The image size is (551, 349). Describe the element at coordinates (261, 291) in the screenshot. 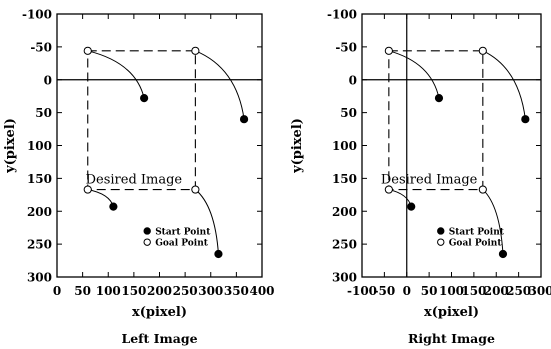

I see `x-tick-label: 400` at that location.